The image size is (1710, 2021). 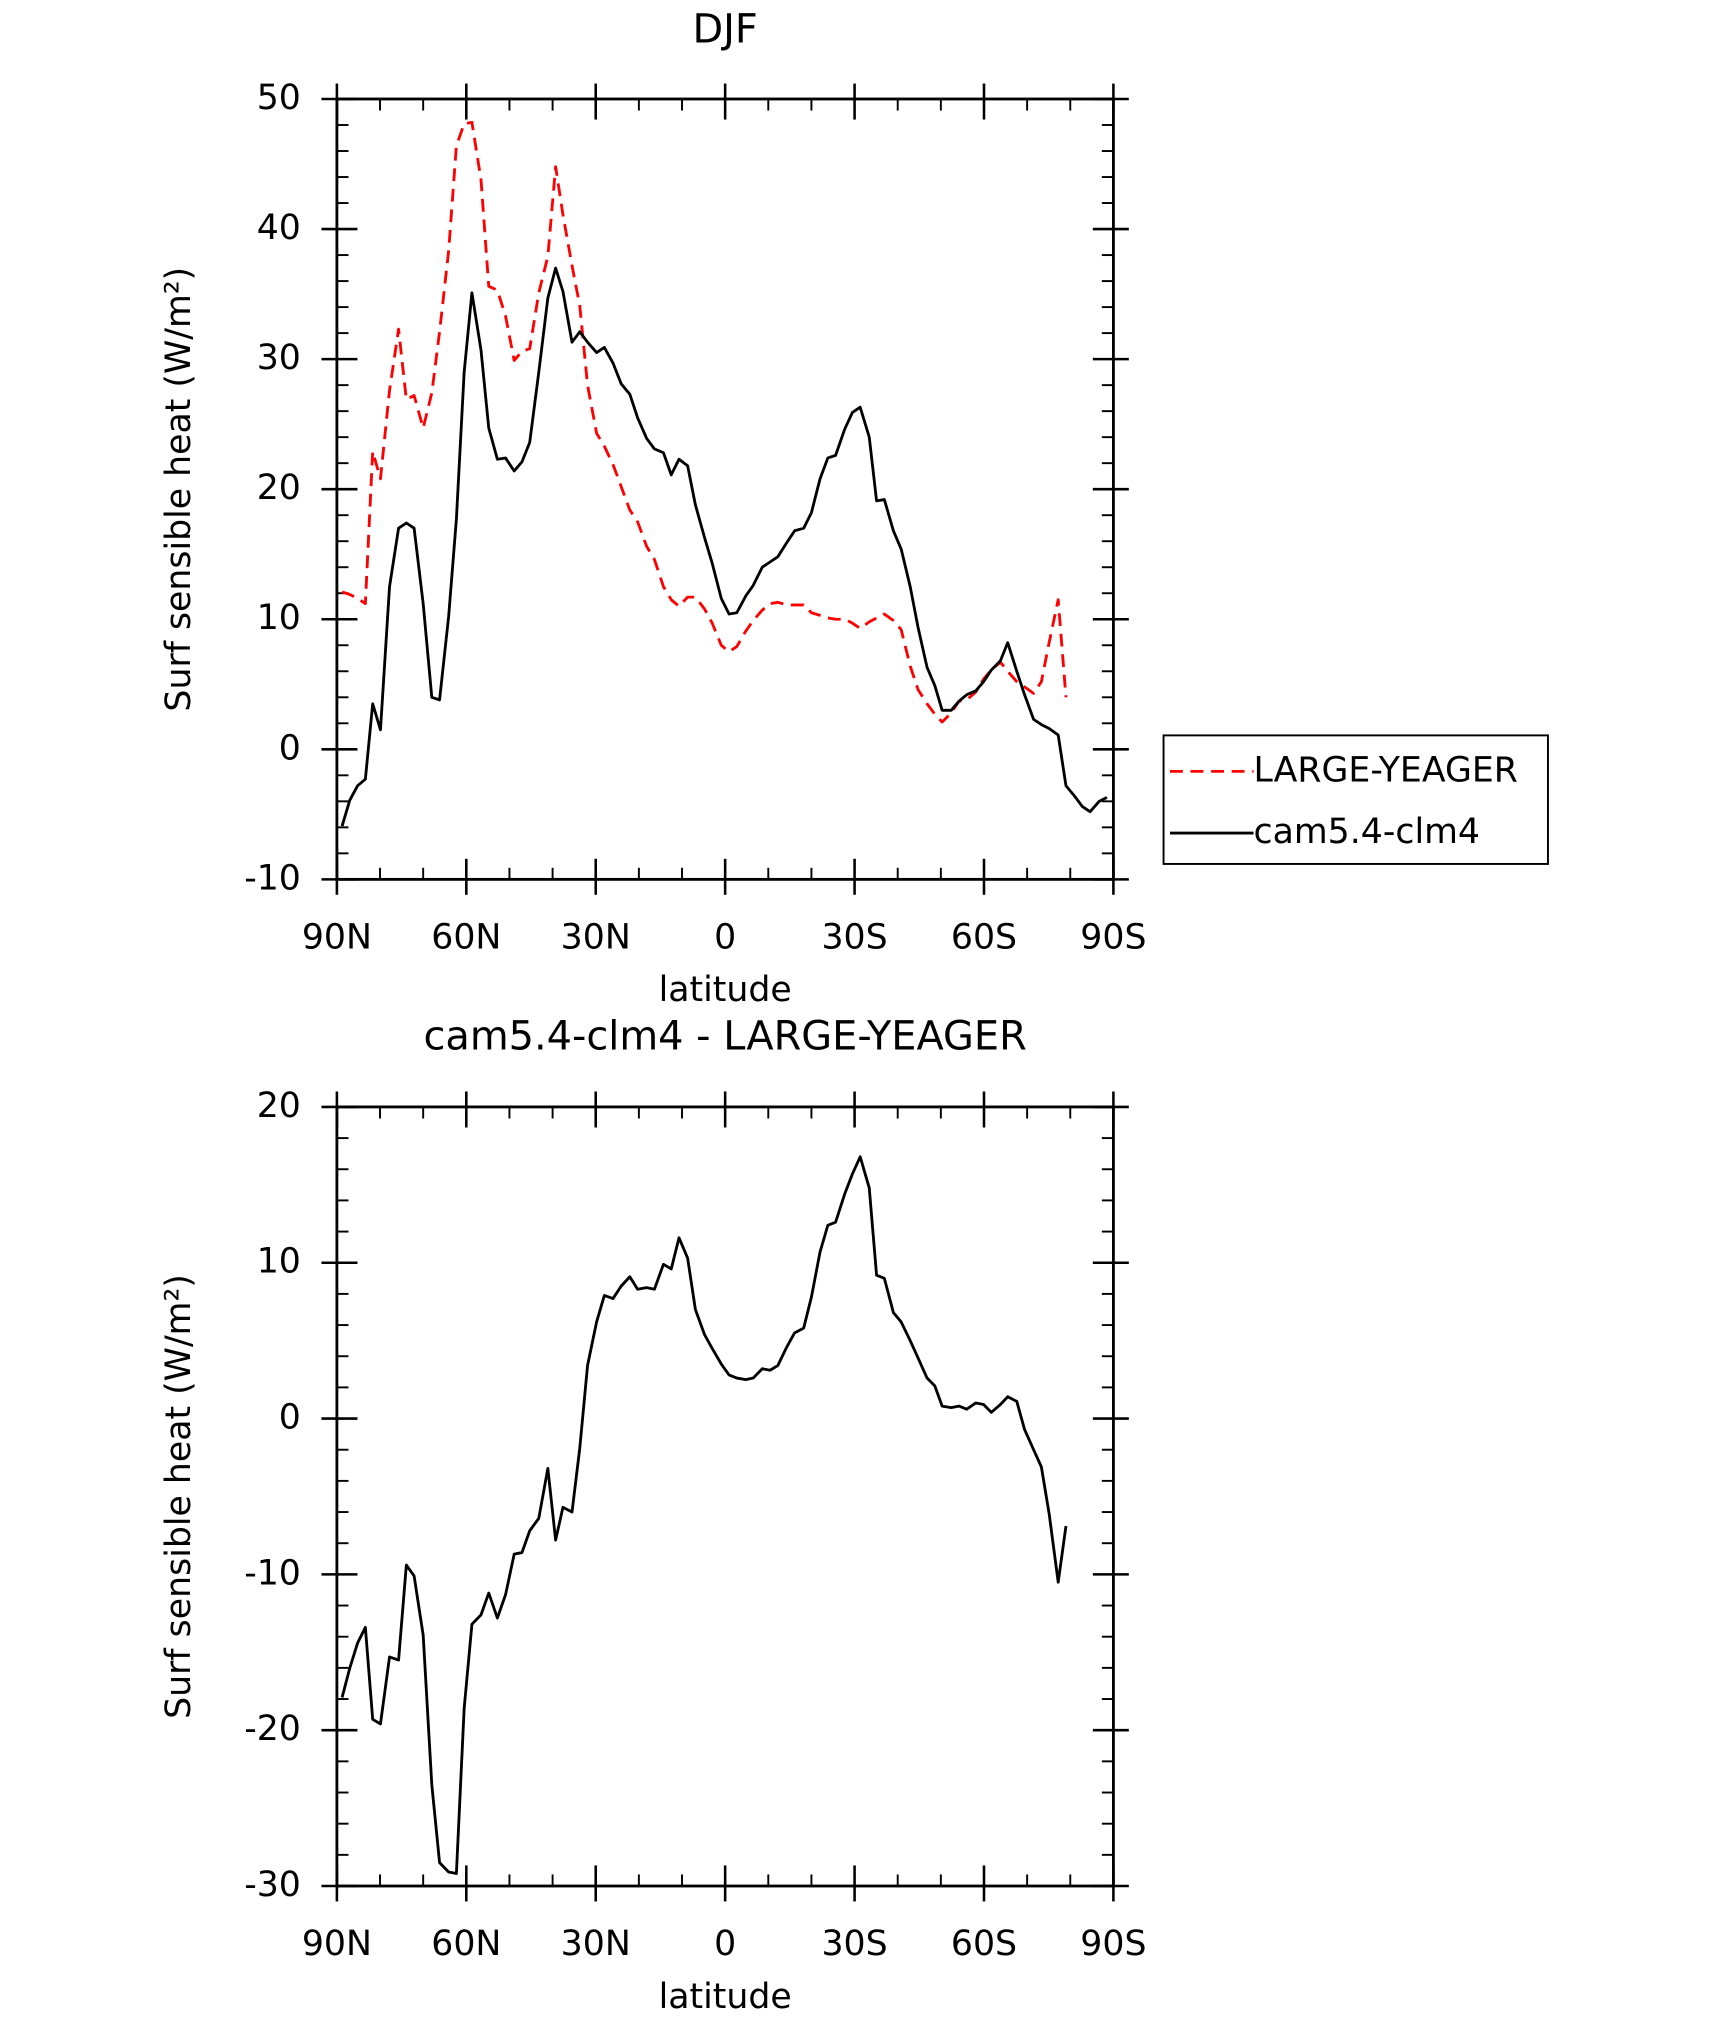 What do you see at coordinates (272, 1885) in the screenshot?
I see `y-tick-label: -30` at bounding box center [272, 1885].